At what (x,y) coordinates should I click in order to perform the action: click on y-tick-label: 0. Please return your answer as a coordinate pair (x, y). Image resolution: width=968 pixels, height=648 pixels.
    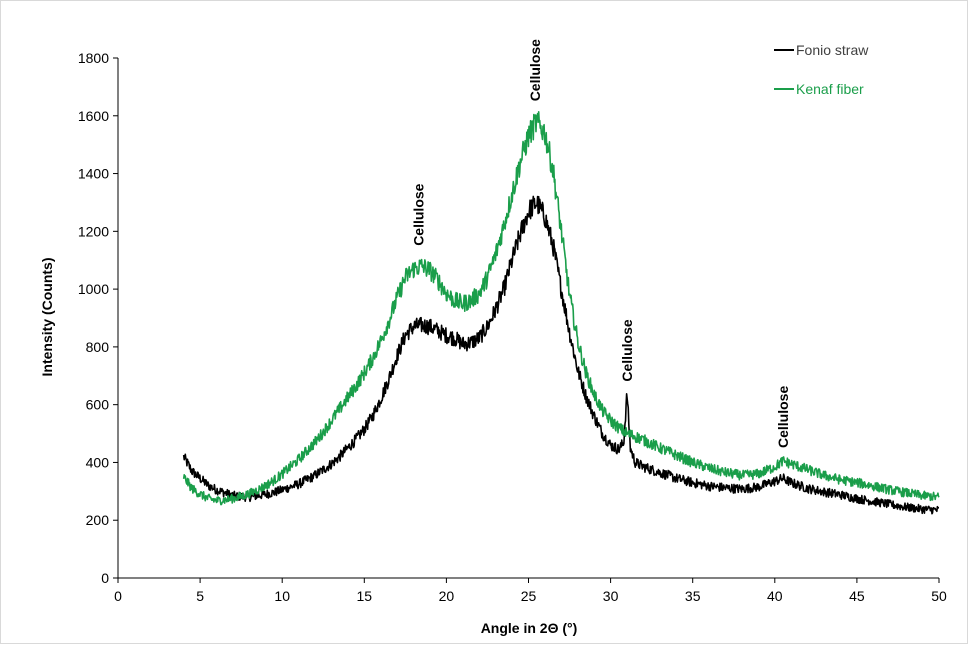
    Looking at the image, I should click on (105, 578).